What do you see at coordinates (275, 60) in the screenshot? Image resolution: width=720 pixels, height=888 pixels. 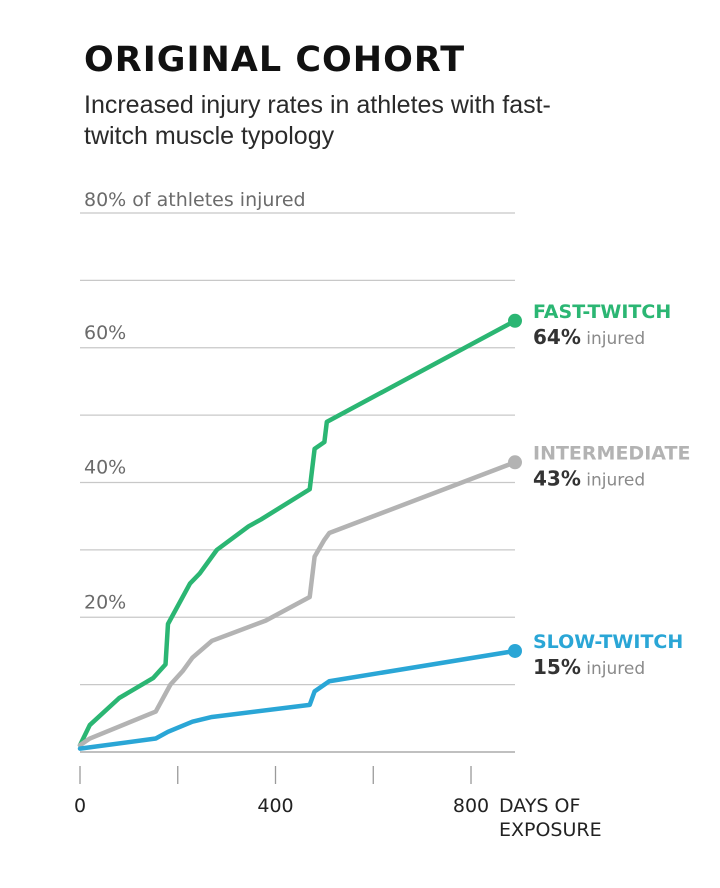 I see `chart-title: ORIGINAL COHORT` at bounding box center [275, 60].